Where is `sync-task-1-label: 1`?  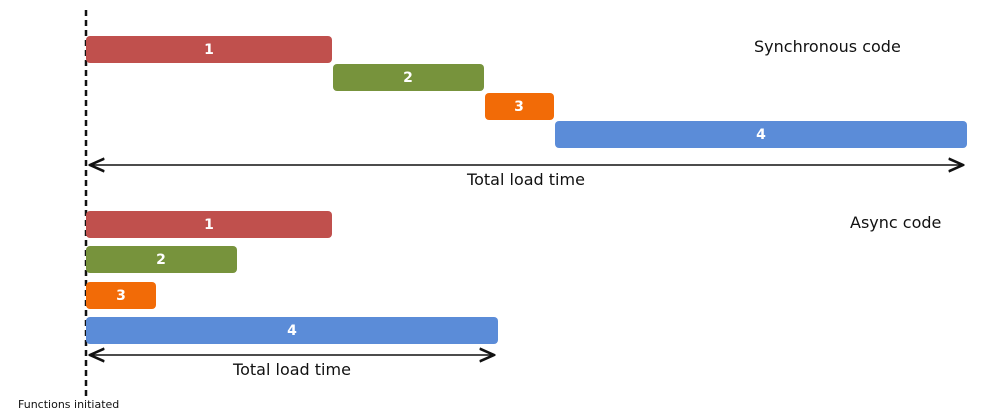
sync-task-1-label: 1 is located at coordinates (209, 50).